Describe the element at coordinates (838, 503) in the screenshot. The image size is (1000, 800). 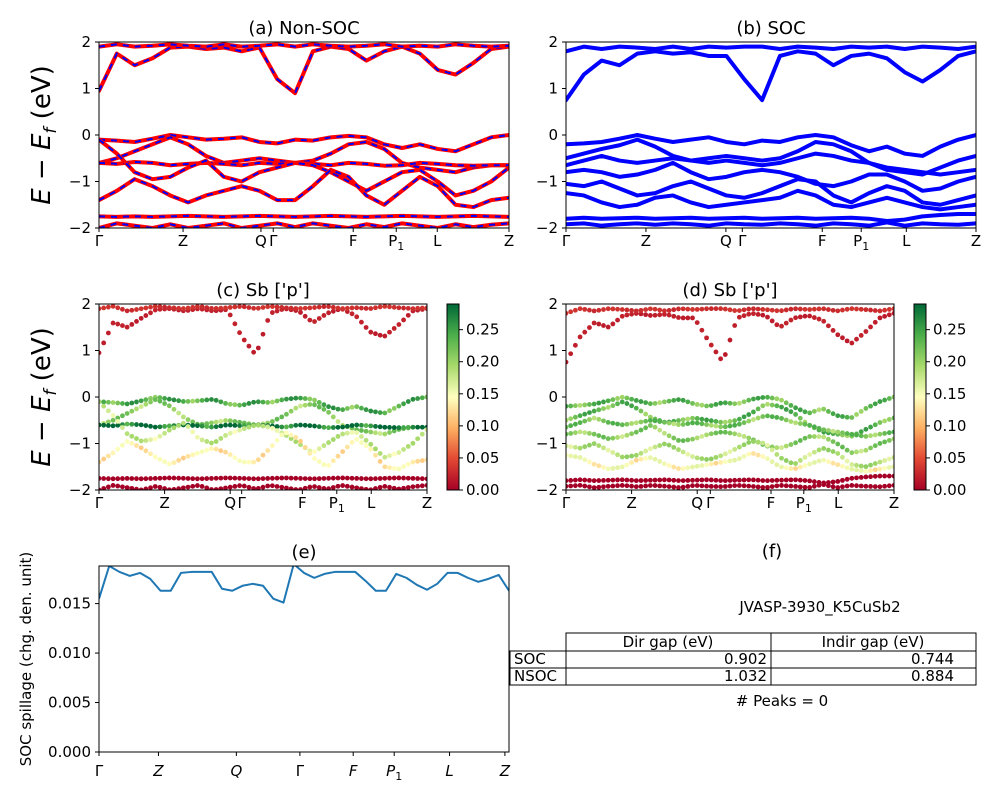
I see `x-tick-label: L` at that location.